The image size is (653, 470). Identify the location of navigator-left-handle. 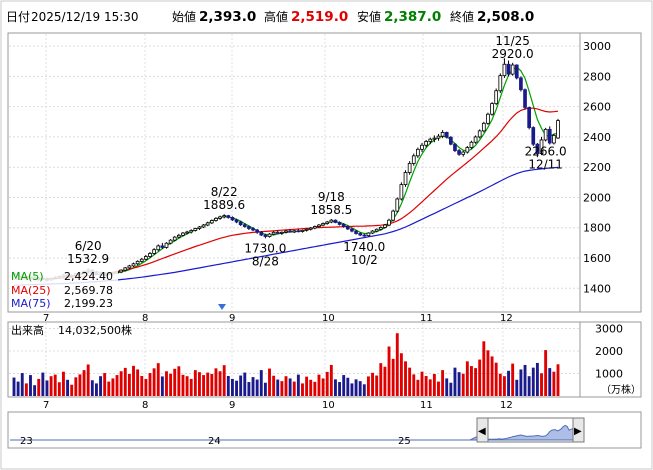
(482, 430).